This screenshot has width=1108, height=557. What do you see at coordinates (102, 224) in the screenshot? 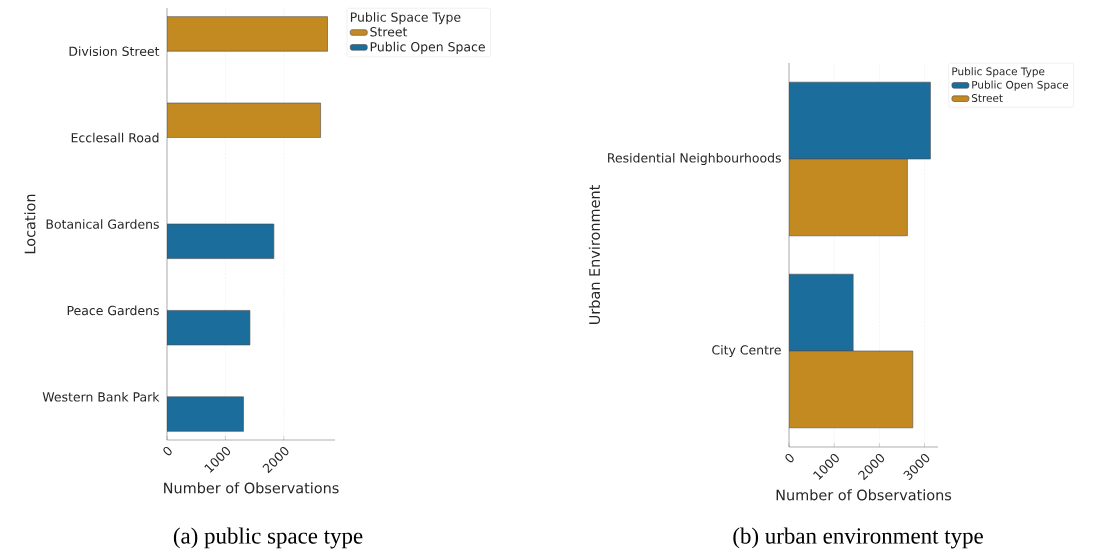
I see `y-tick-label: Botanical Gardens` at bounding box center [102, 224].